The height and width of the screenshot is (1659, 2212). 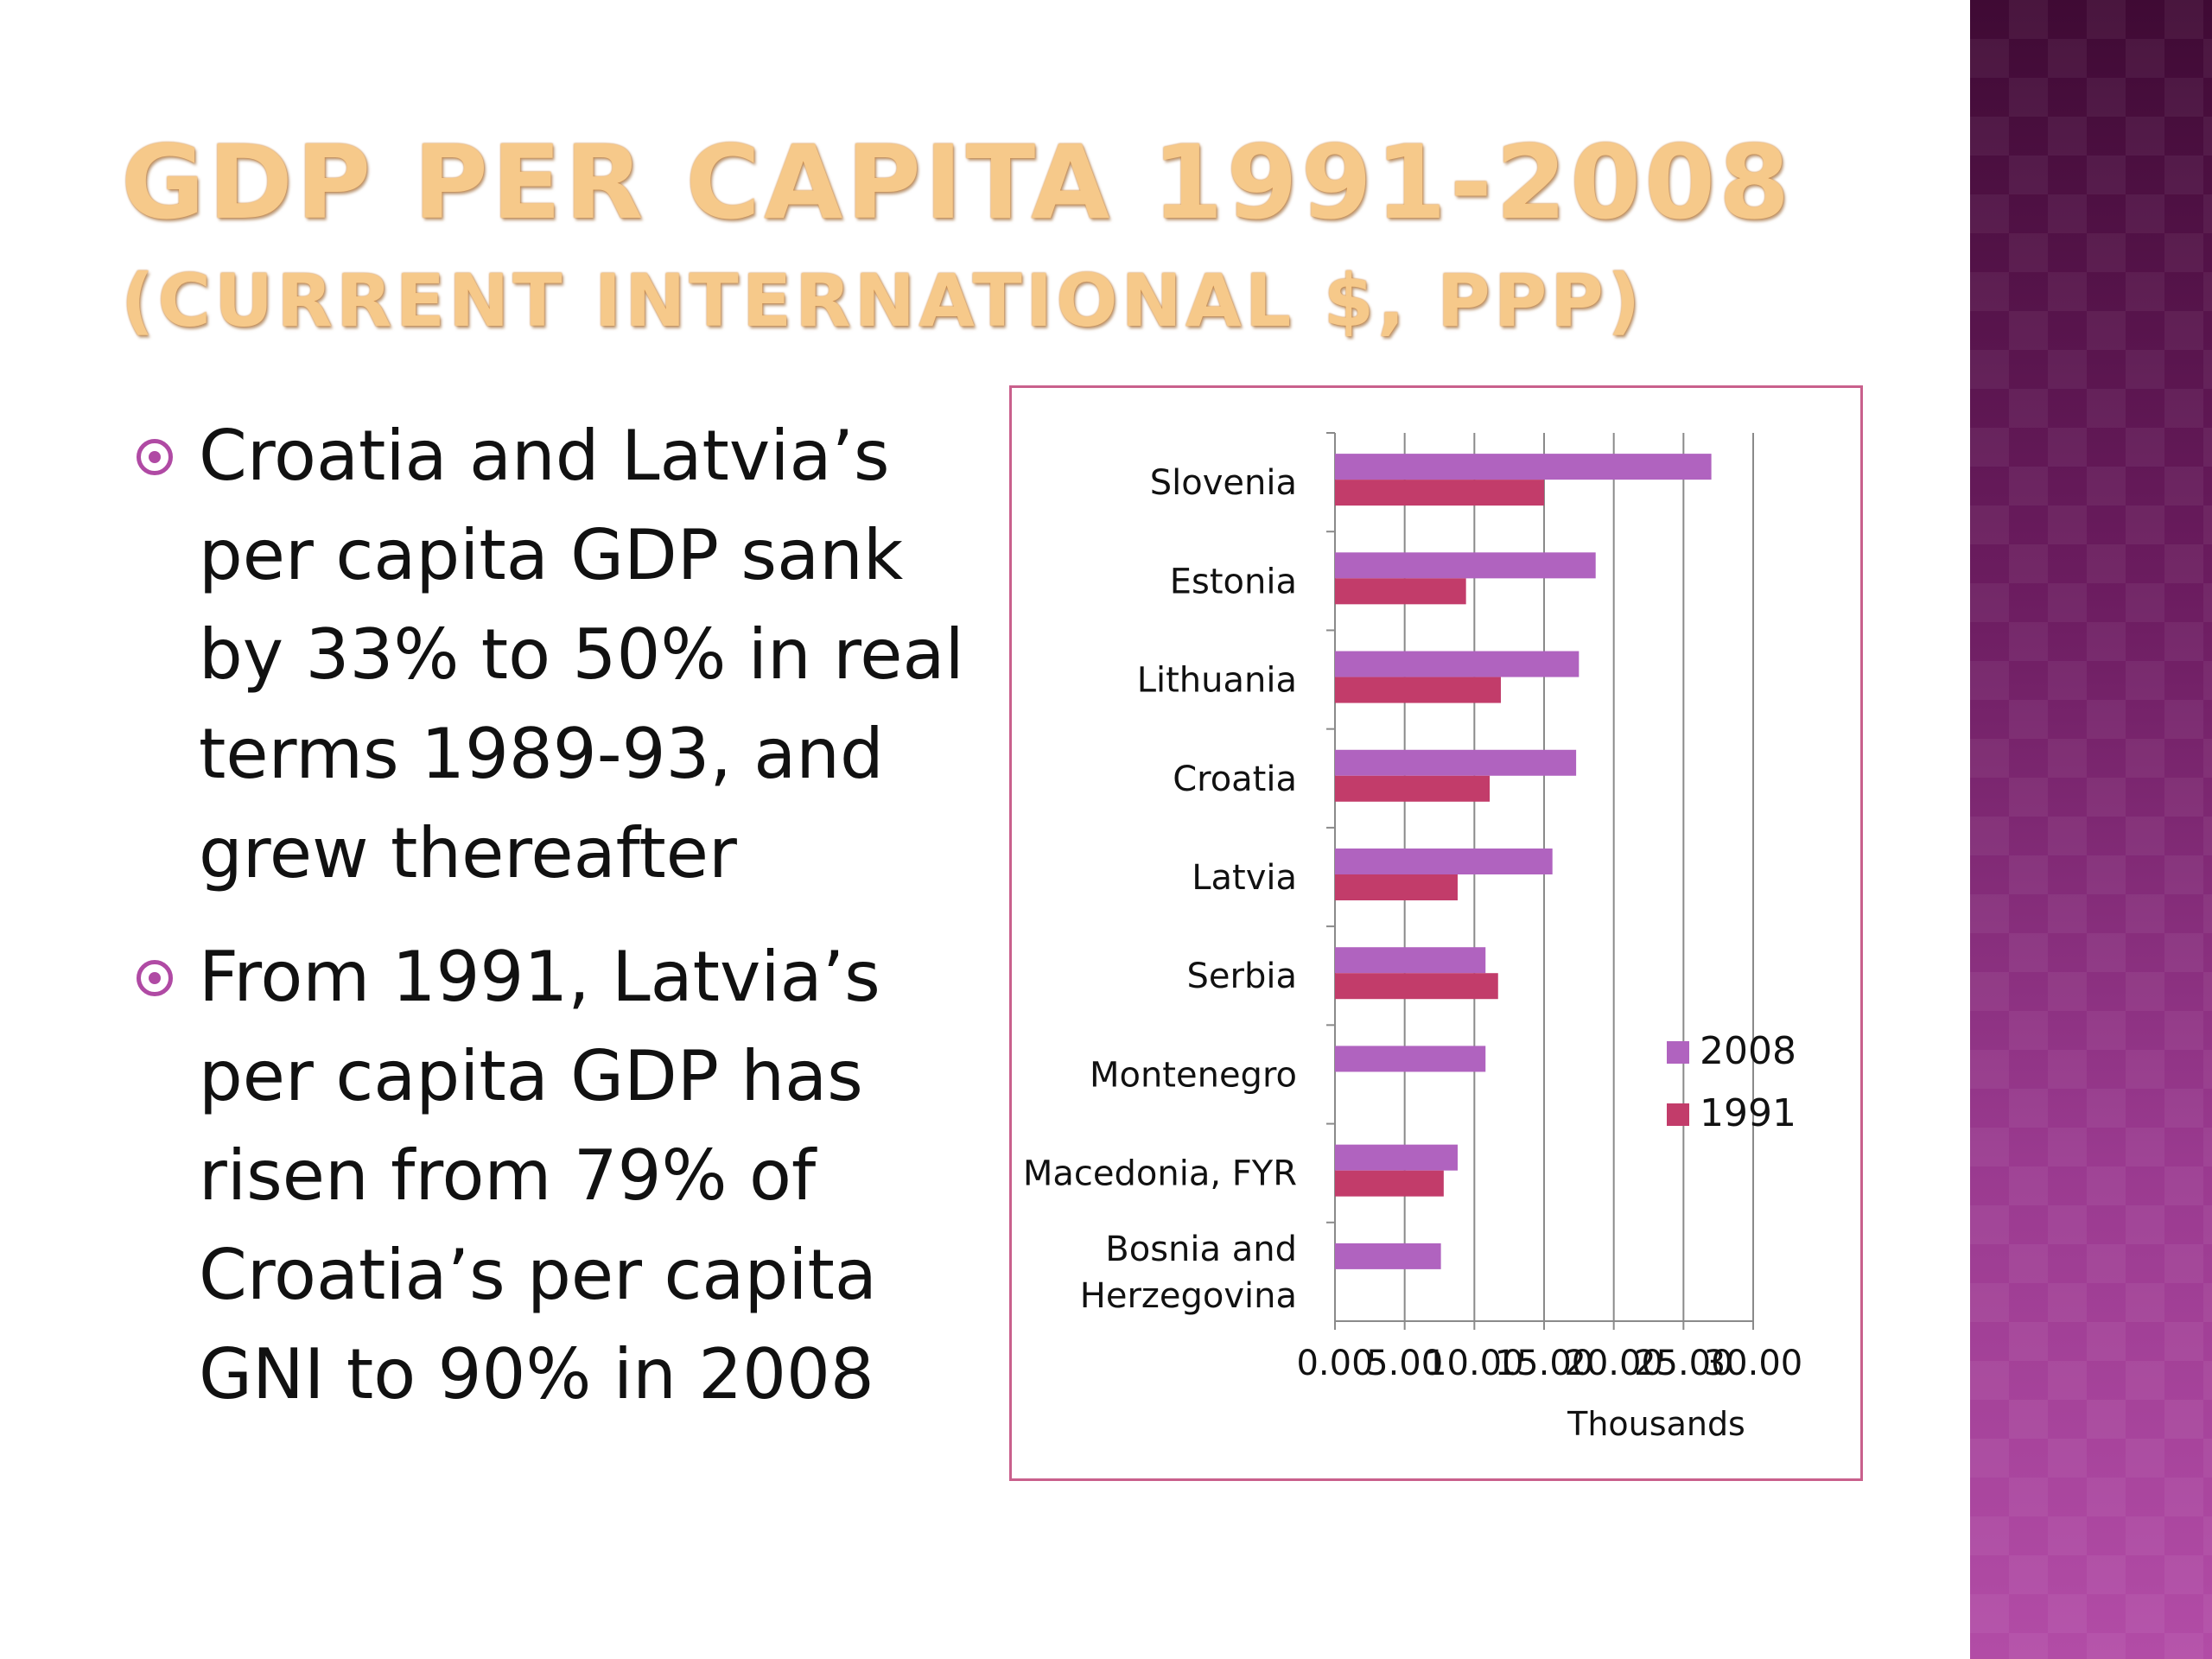 I want to click on legend-label: 2008, so click(x=1748, y=1051).